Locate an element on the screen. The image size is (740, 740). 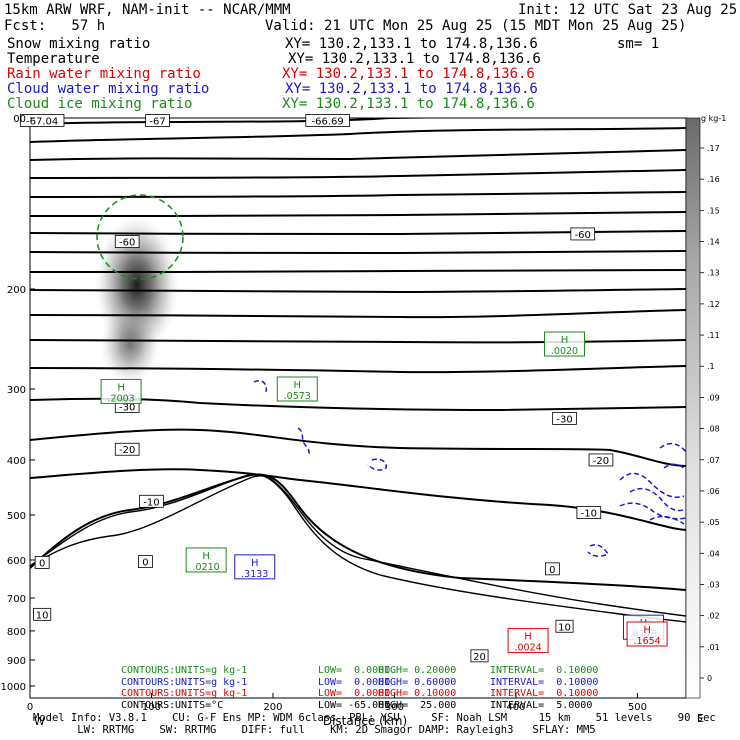
y-tick-label: 200 is located at coordinates (16, 290).